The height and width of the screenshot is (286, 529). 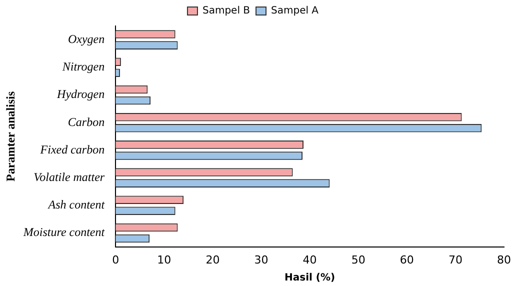 I want to click on x-tick-label: 70, so click(x=455, y=259).